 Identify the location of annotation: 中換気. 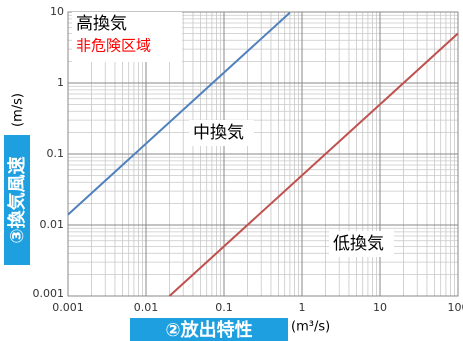
(218, 133).